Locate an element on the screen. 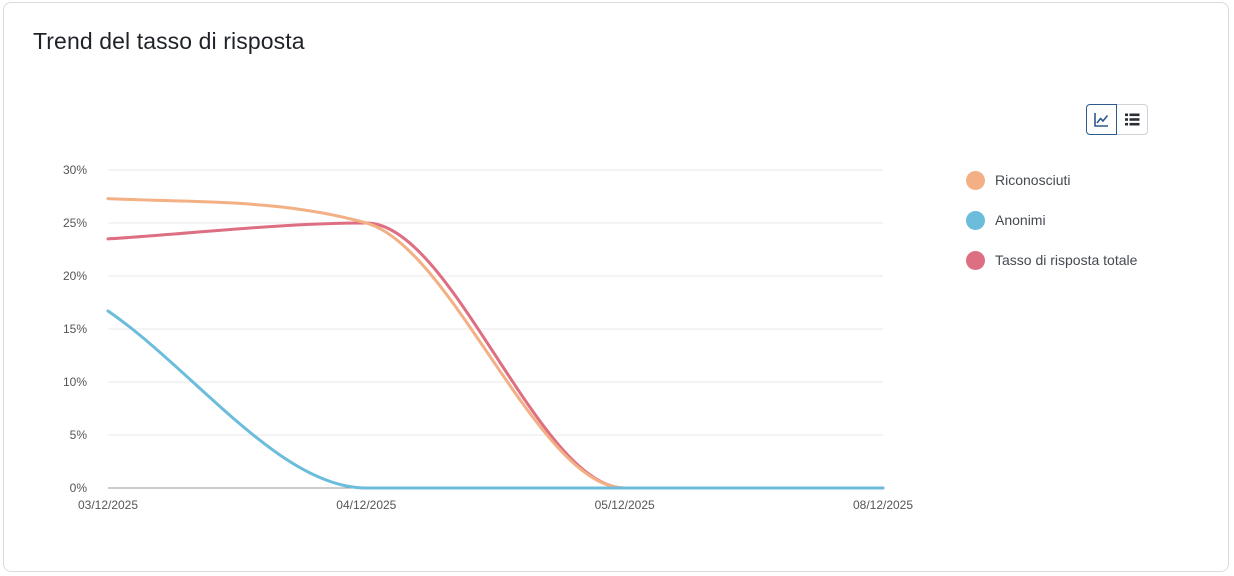  y-tick-label: 5% is located at coordinates (79, 435).